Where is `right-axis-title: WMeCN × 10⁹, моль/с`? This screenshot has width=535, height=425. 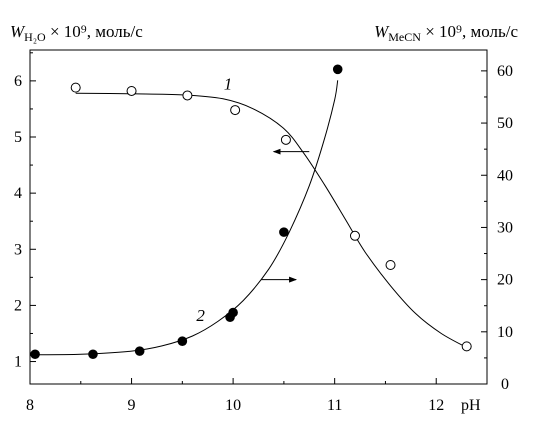 right-axis-title: WMeCN × 10⁹, моль/с is located at coordinates (446, 33).